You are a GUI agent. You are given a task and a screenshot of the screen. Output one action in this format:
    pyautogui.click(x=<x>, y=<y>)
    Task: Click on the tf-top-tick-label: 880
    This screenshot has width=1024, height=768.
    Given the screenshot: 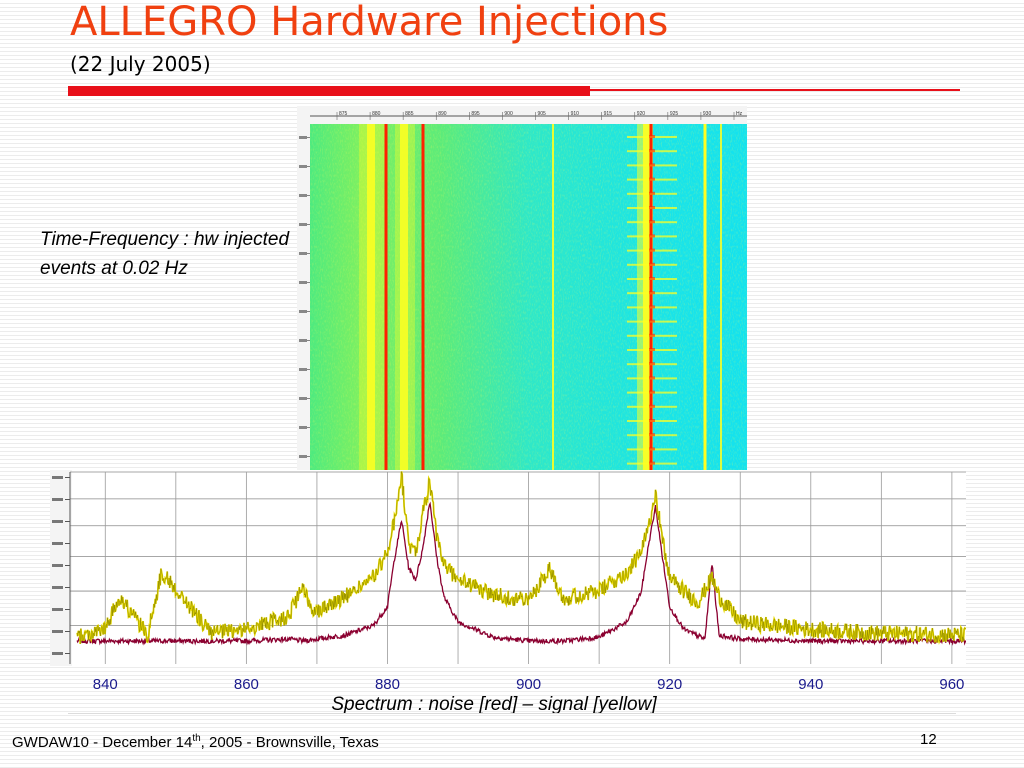 What is the action you would take?
    pyautogui.click(x=376, y=114)
    